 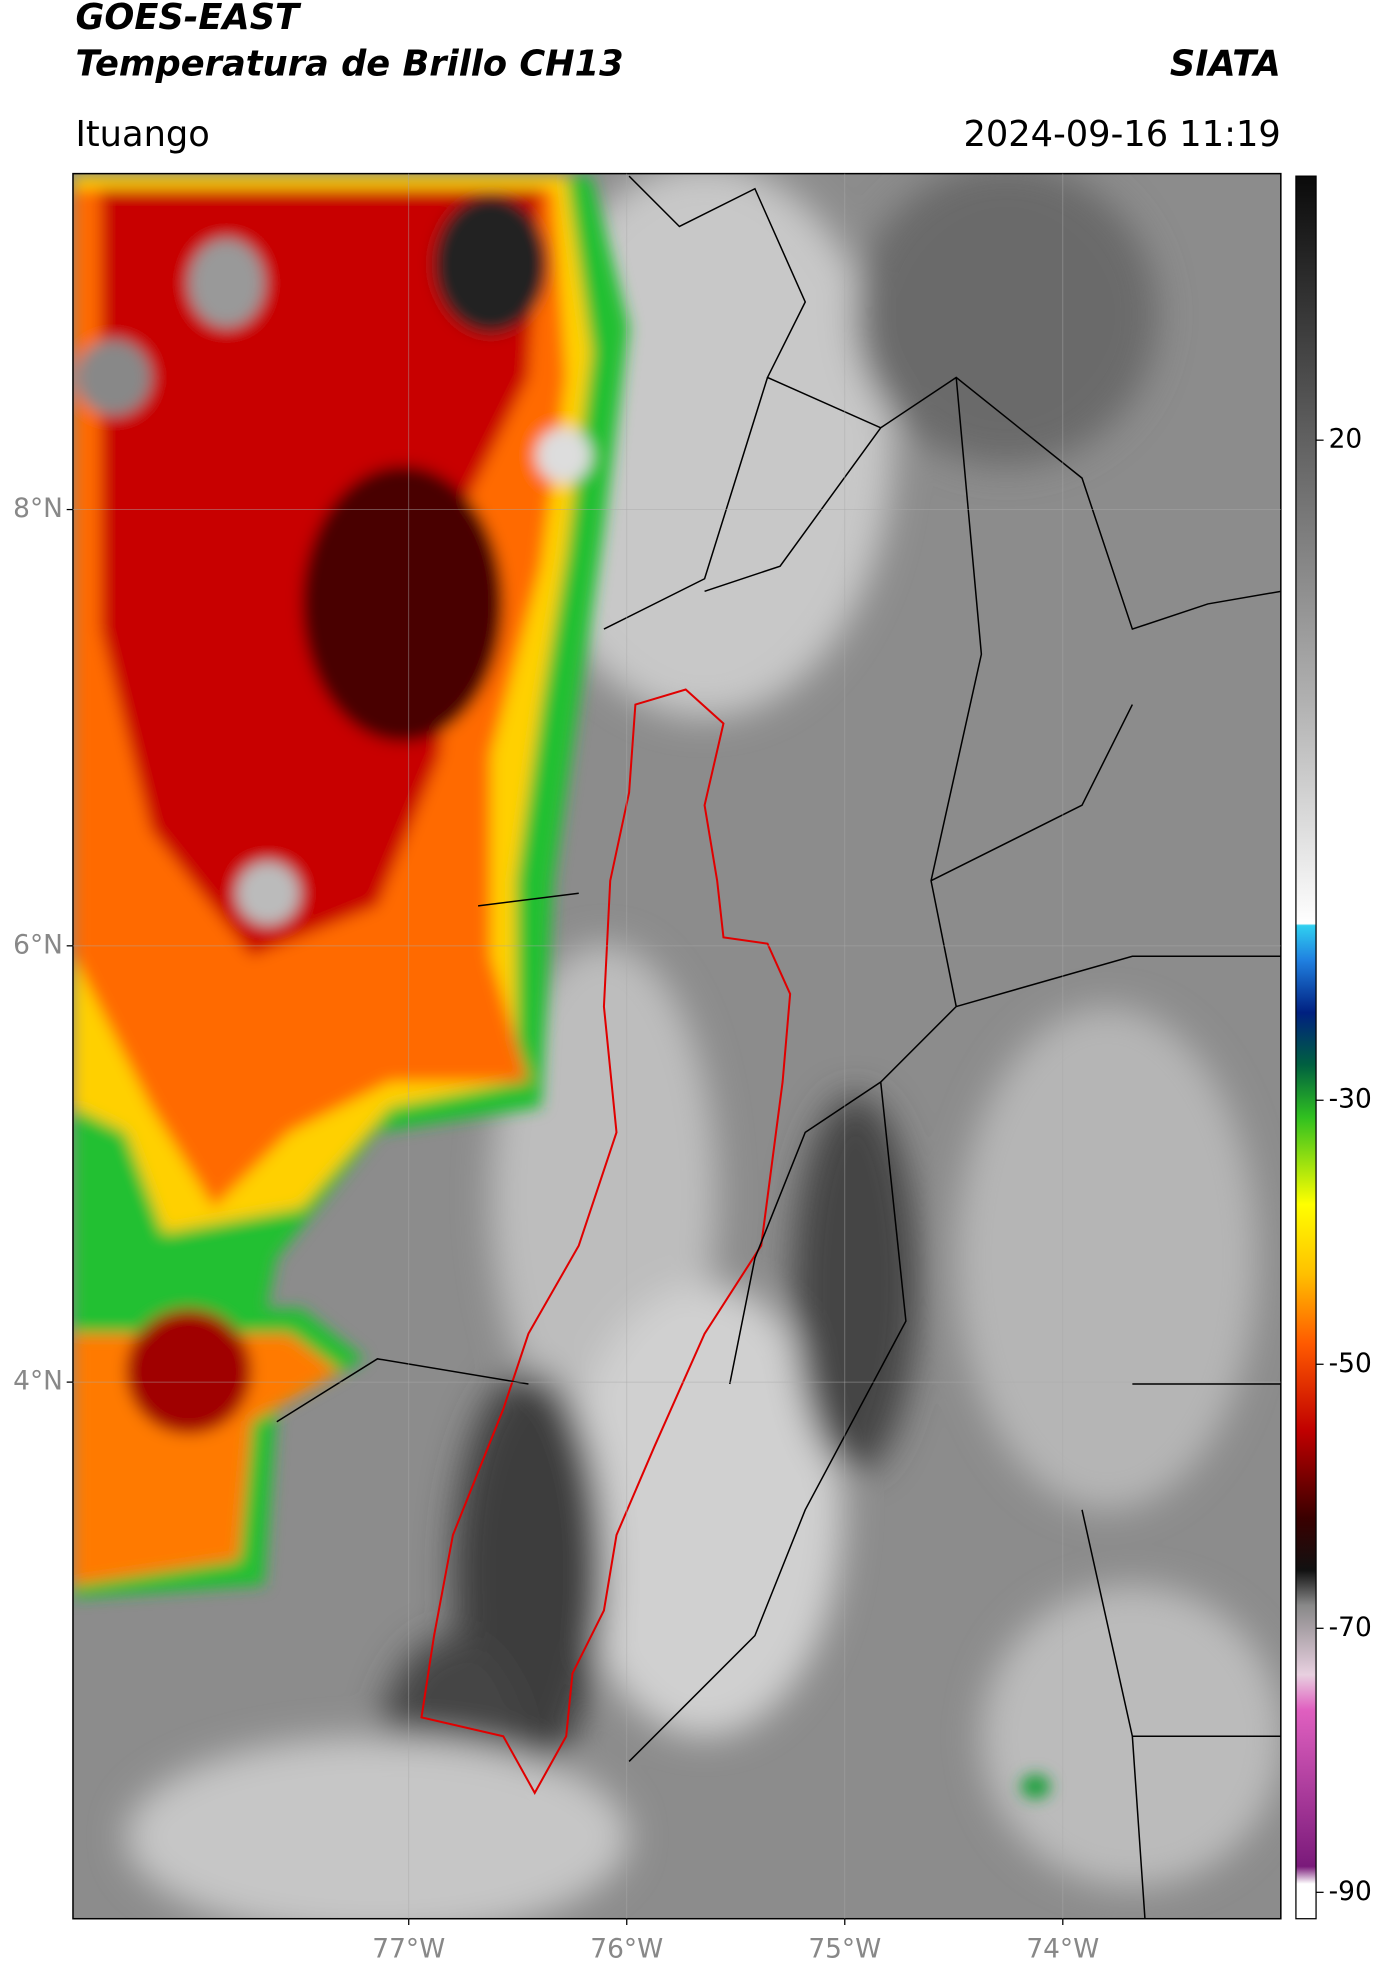 What do you see at coordinates (188, 19) in the screenshot?
I see `satellite: GOES-EAST` at bounding box center [188, 19].